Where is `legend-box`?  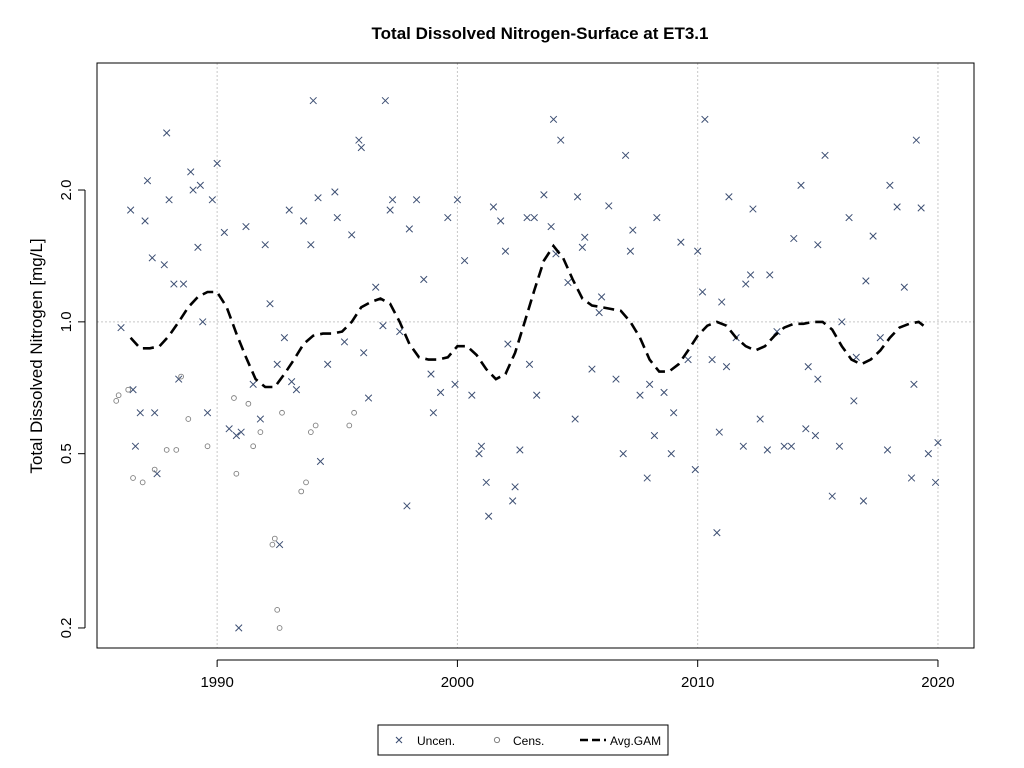 legend-box is located at coordinates (523, 740).